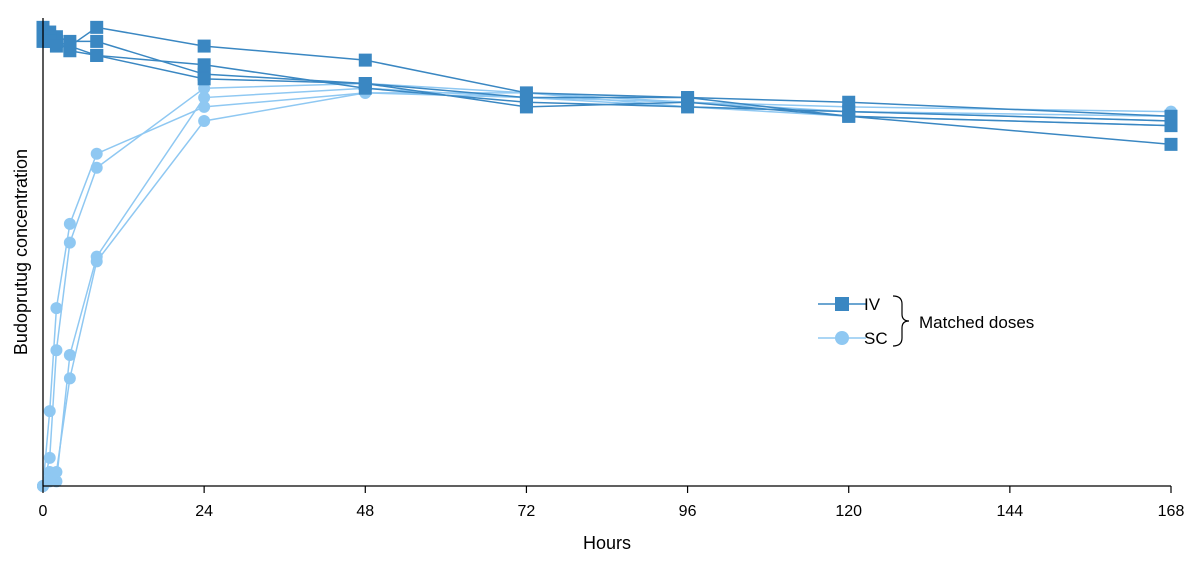  What do you see at coordinates (204, 511) in the screenshot?
I see `x-tick-label: 24` at bounding box center [204, 511].